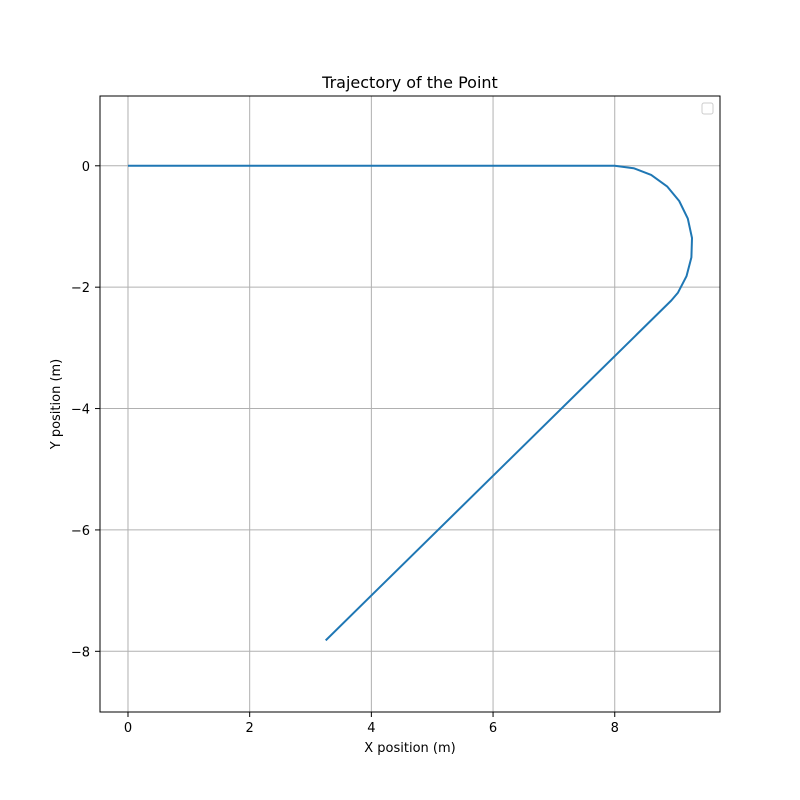 Image resolution: width=800 pixels, height=800 pixels. I want to click on x-tick-label: 6, so click(493, 728).